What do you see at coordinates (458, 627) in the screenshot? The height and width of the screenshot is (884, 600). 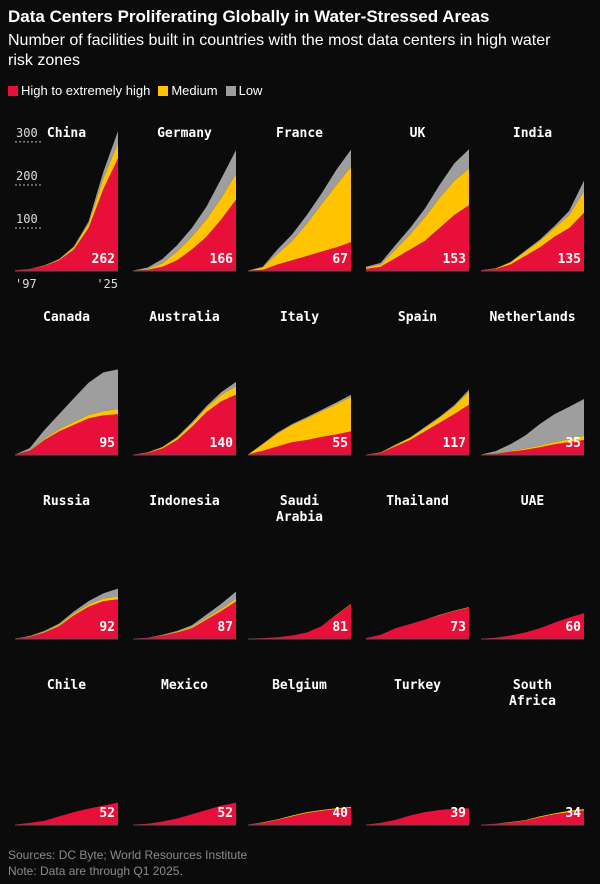 I see `data-label: 73` at bounding box center [458, 627].